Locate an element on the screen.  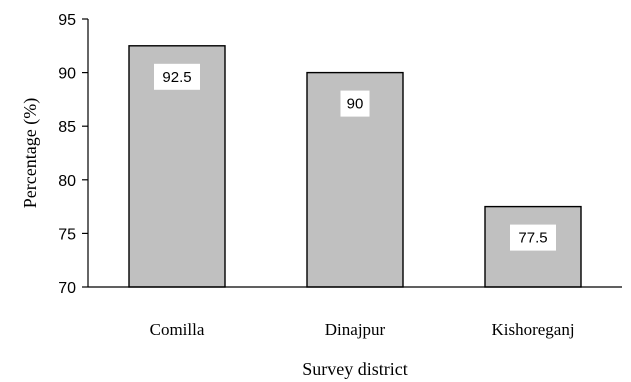
x-axis-category-labels: Comilla Dinajpur Kishoreganj is located at coordinates (362, 329).